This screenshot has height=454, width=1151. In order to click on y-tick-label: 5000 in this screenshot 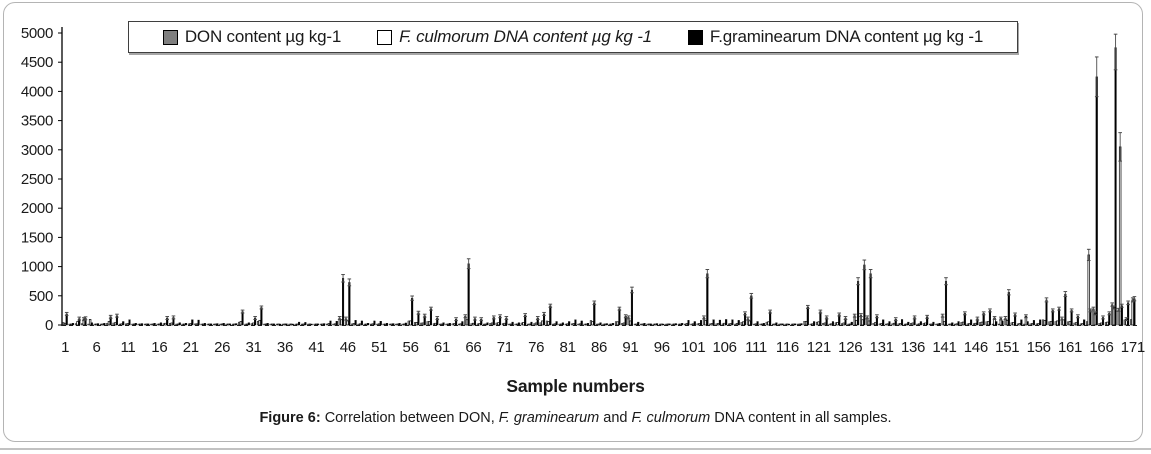, I will do `click(37, 33)`.